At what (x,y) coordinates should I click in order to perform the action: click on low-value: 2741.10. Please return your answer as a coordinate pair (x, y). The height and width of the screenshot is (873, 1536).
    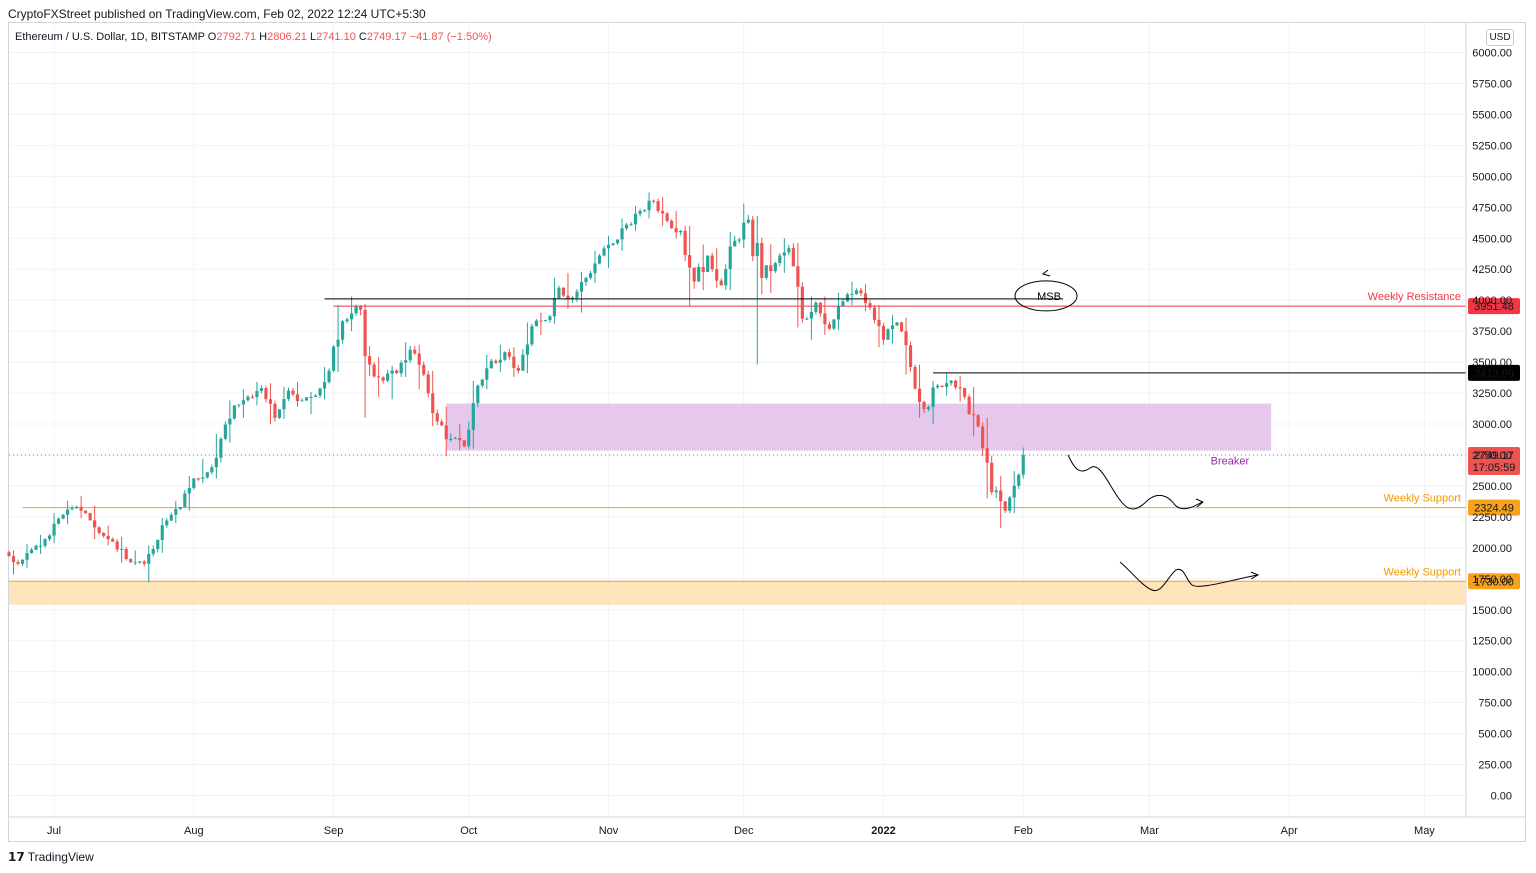
    Looking at the image, I should click on (336, 37).